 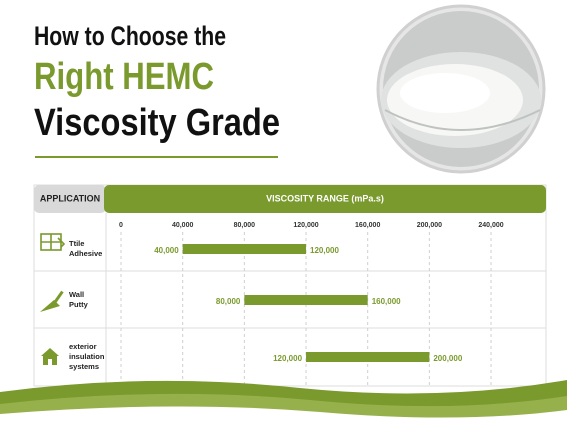 I want to click on x-tick-label: 240,000, so click(x=490, y=225).